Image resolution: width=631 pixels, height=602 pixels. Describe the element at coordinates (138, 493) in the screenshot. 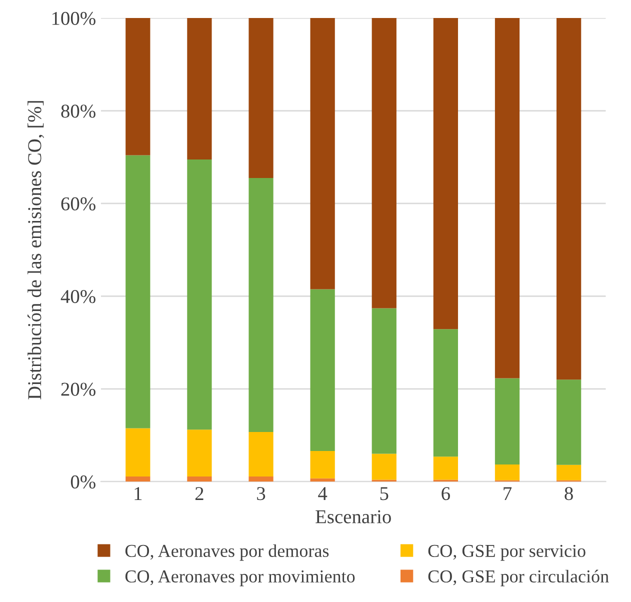

I see `x-tick-label: 1` at that location.